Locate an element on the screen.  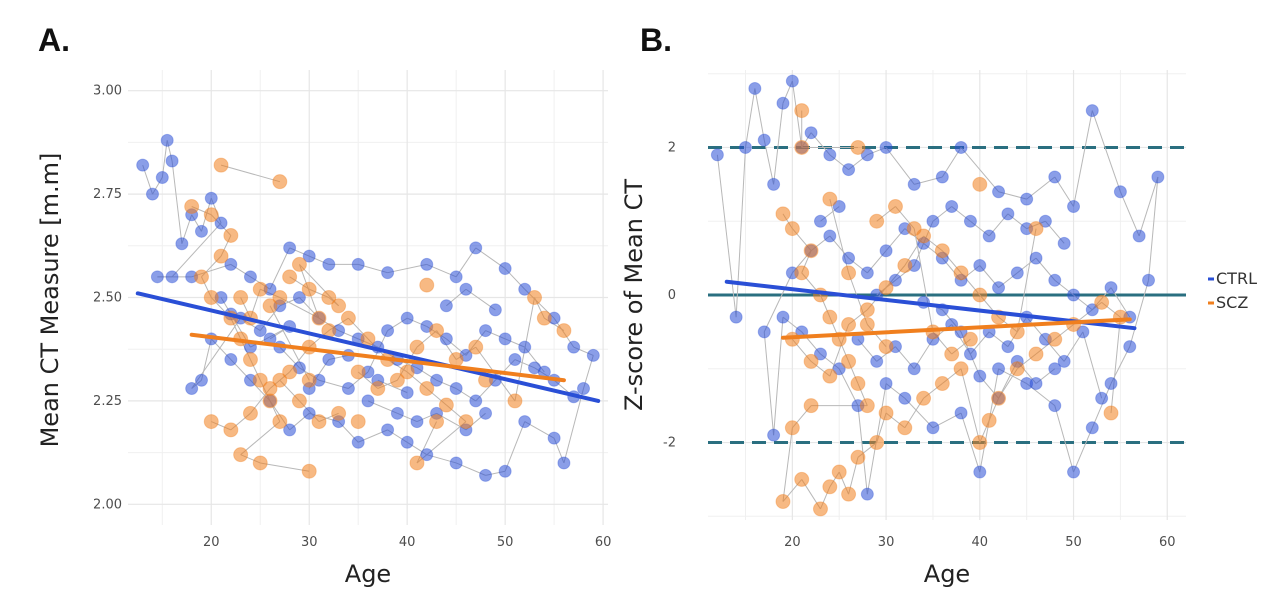
panel-label-a: A. is located at coordinates (54, 40).